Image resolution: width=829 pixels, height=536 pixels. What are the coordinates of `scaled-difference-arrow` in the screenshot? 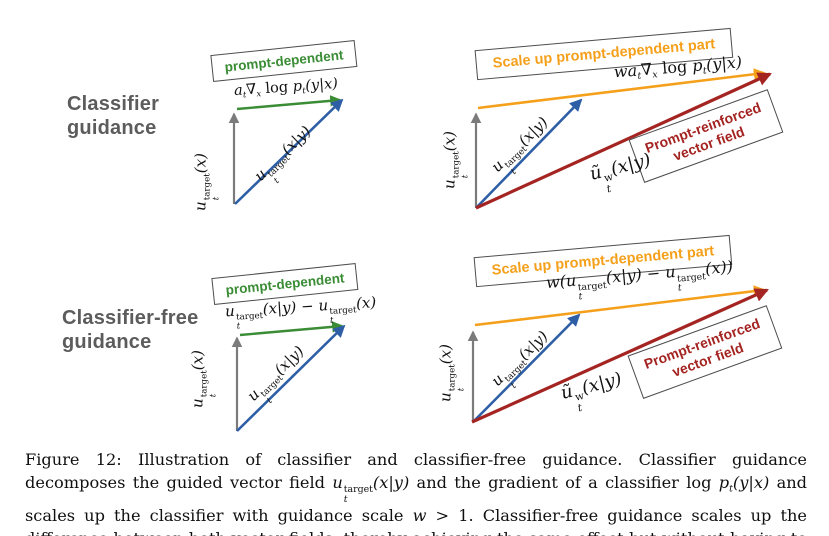 It's located at (620, 306).